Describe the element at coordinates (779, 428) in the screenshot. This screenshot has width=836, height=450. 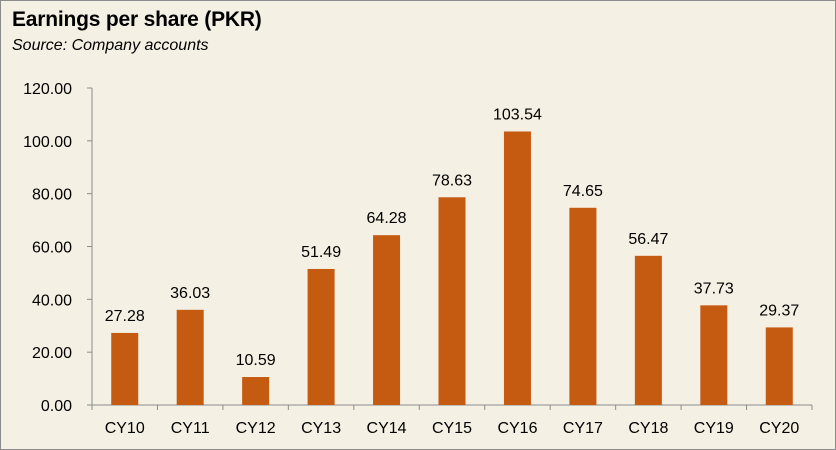
I see `x-tick-label-cy20: CY20` at that location.